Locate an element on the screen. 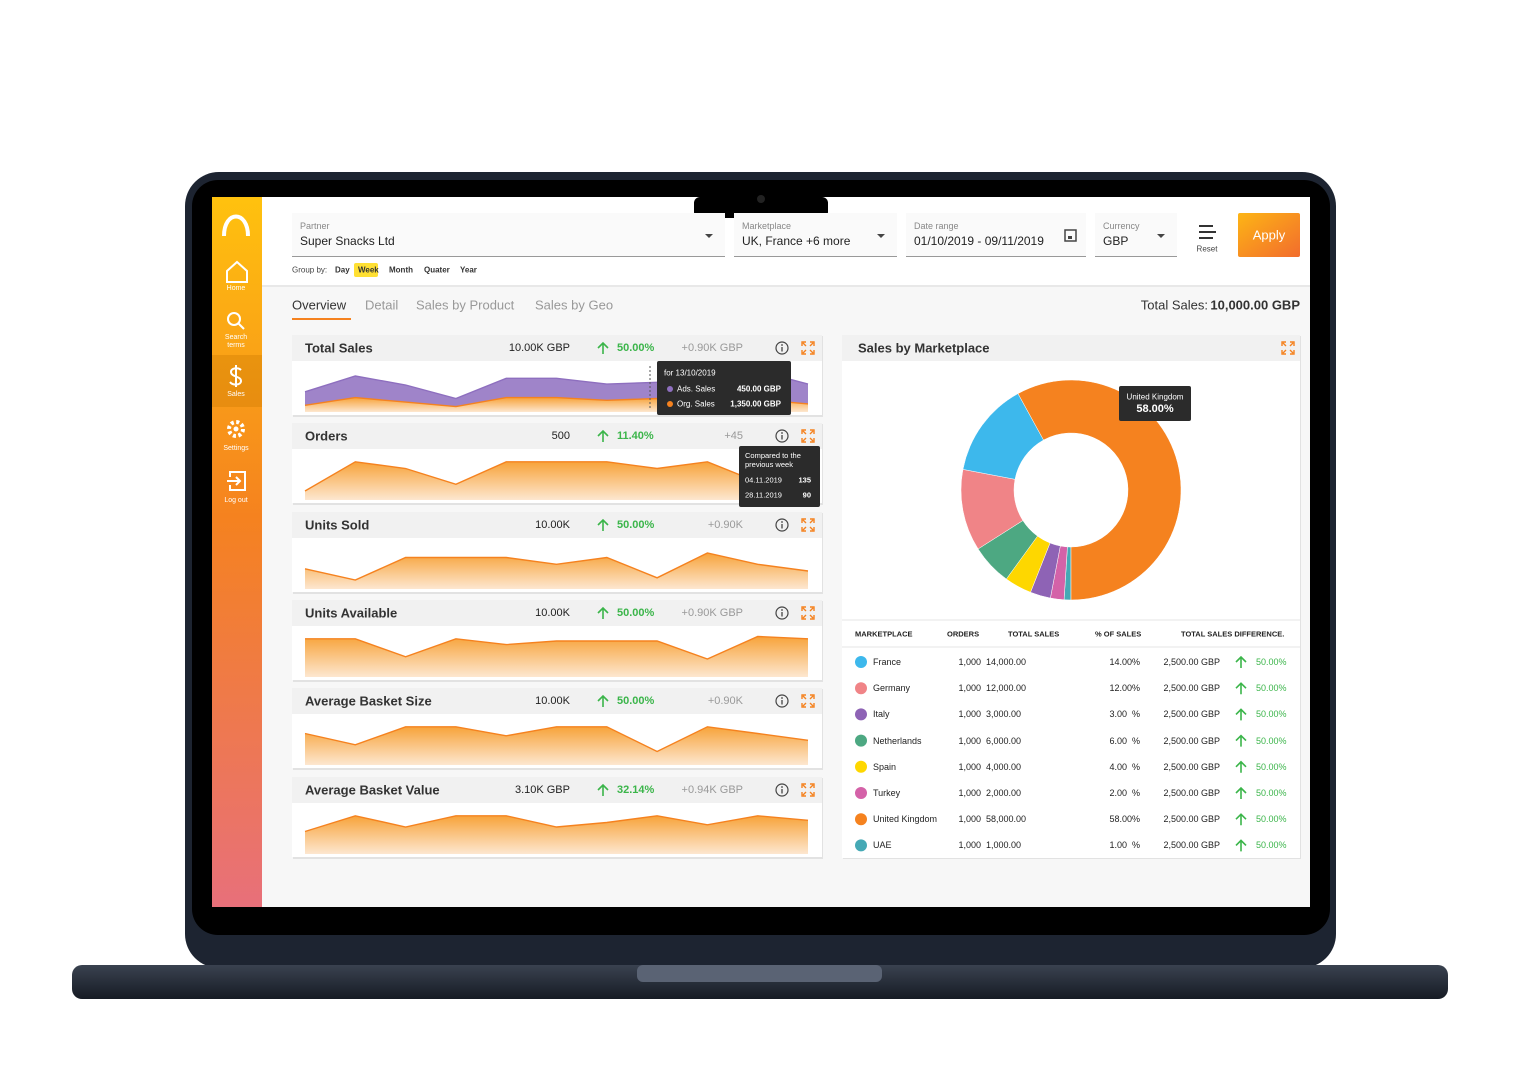  sidebar-label: Settings is located at coordinates (236, 448).